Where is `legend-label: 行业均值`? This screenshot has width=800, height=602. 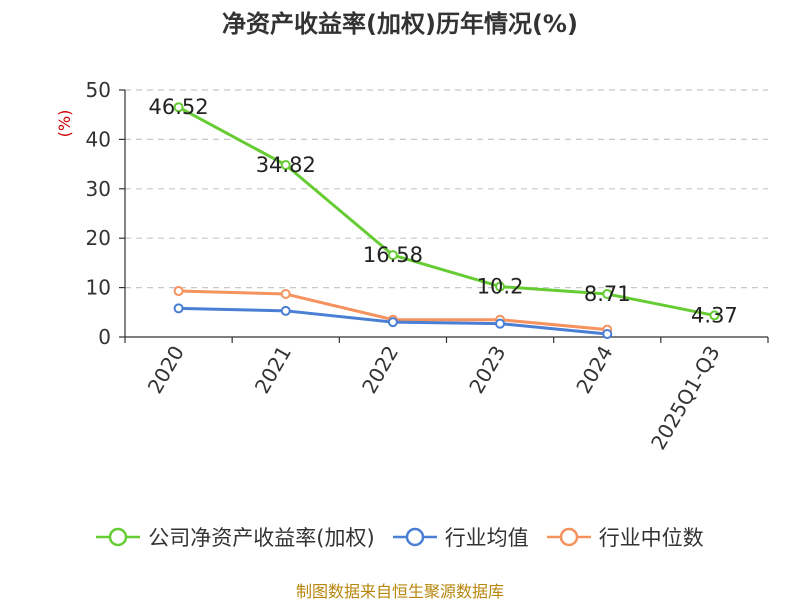 legend-label: 行业均值 is located at coordinates (486, 538).